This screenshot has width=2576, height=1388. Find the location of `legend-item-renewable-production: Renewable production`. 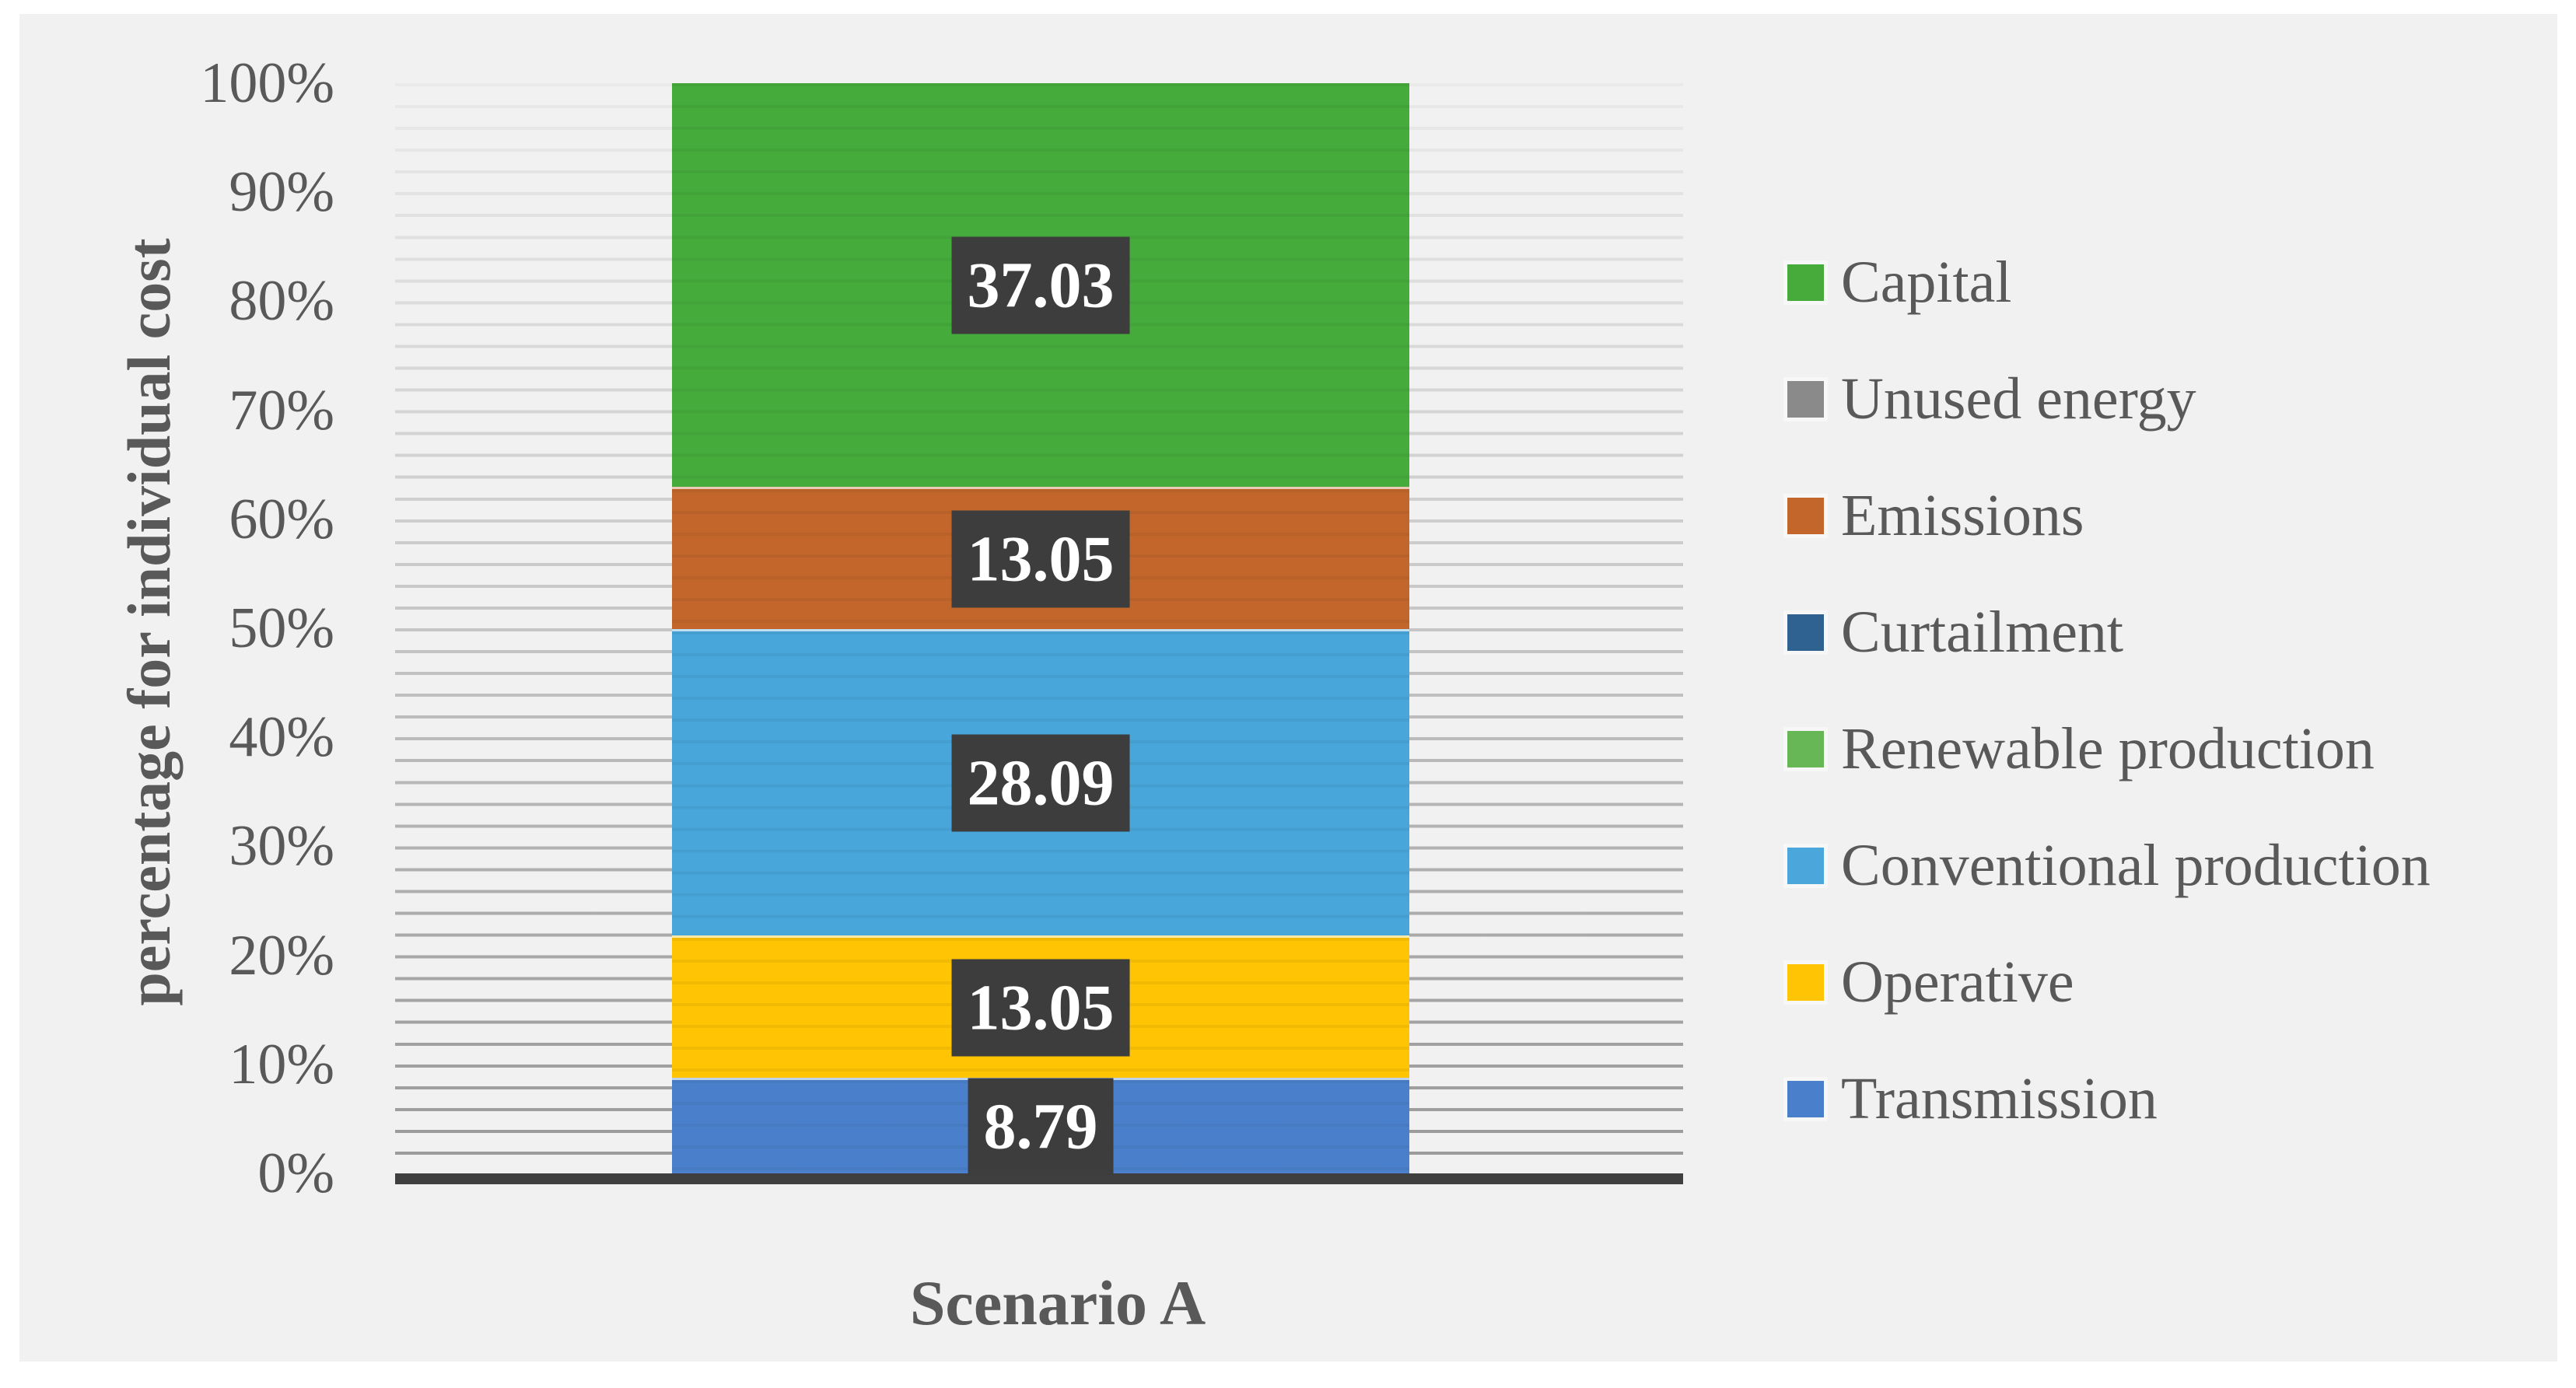

legend-item-renewable-production: Renewable production is located at coordinates (2109, 749).